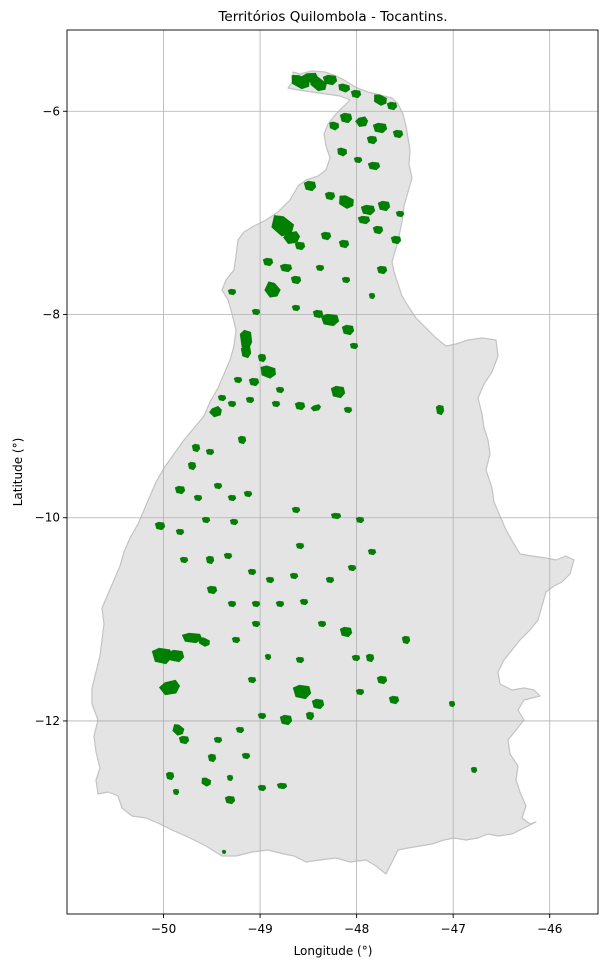 The width and height of the screenshot is (607, 968). What do you see at coordinates (332, 17) in the screenshot?
I see `map-title: Territórios Quilombola - Tocantins.` at bounding box center [332, 17].